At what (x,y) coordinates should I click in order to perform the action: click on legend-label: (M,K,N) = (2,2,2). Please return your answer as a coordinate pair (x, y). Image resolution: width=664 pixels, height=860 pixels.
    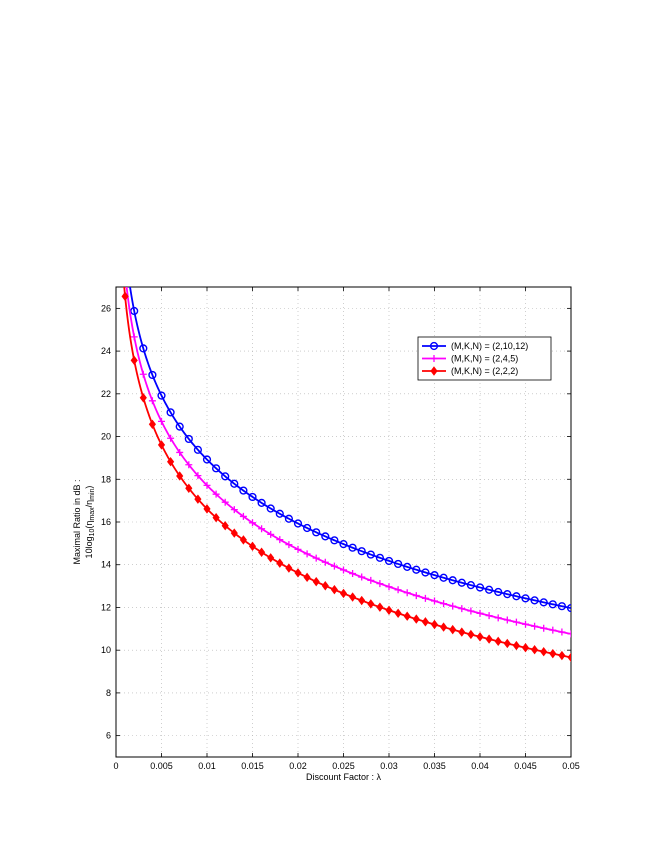
    Looking at the image, I should click on (484, 371).